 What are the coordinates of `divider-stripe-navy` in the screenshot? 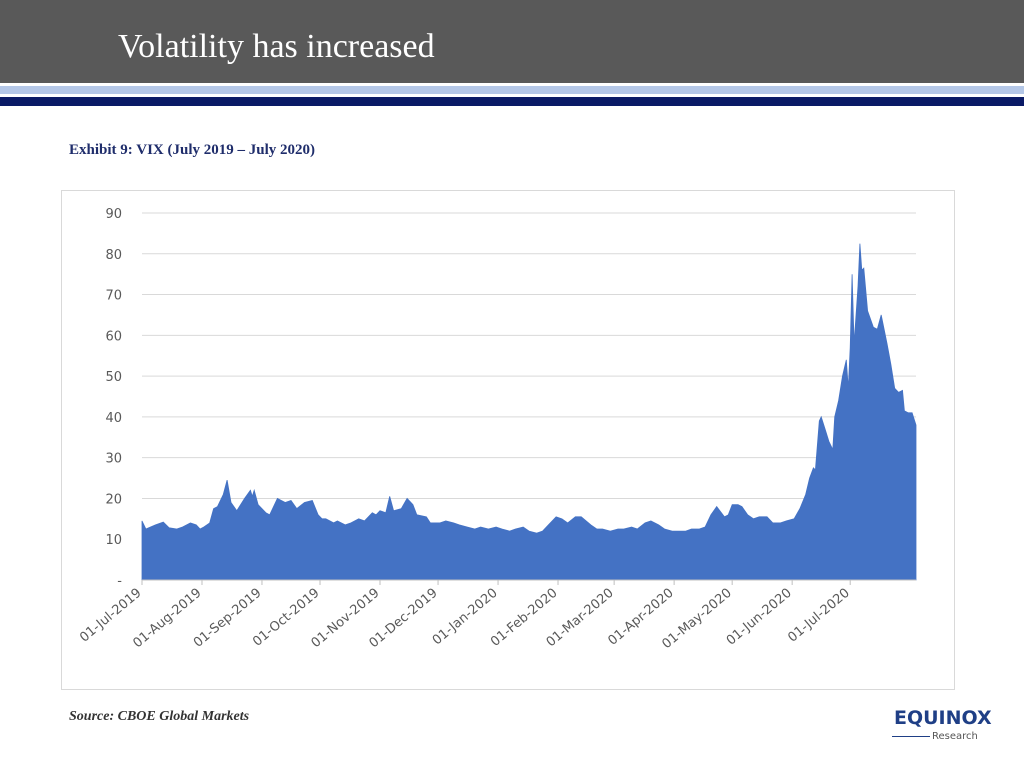 It's located at (512, 101).